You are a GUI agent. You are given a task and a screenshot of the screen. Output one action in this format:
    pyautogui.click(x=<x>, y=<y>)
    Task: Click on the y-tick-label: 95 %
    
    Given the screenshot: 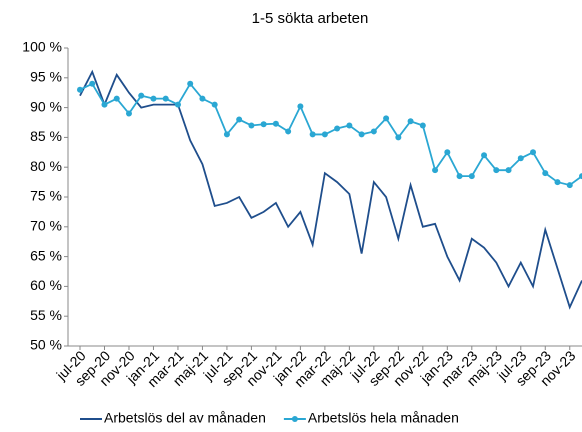 What is the action you would take?
    pyautogui.click(x=46, y=77)
    